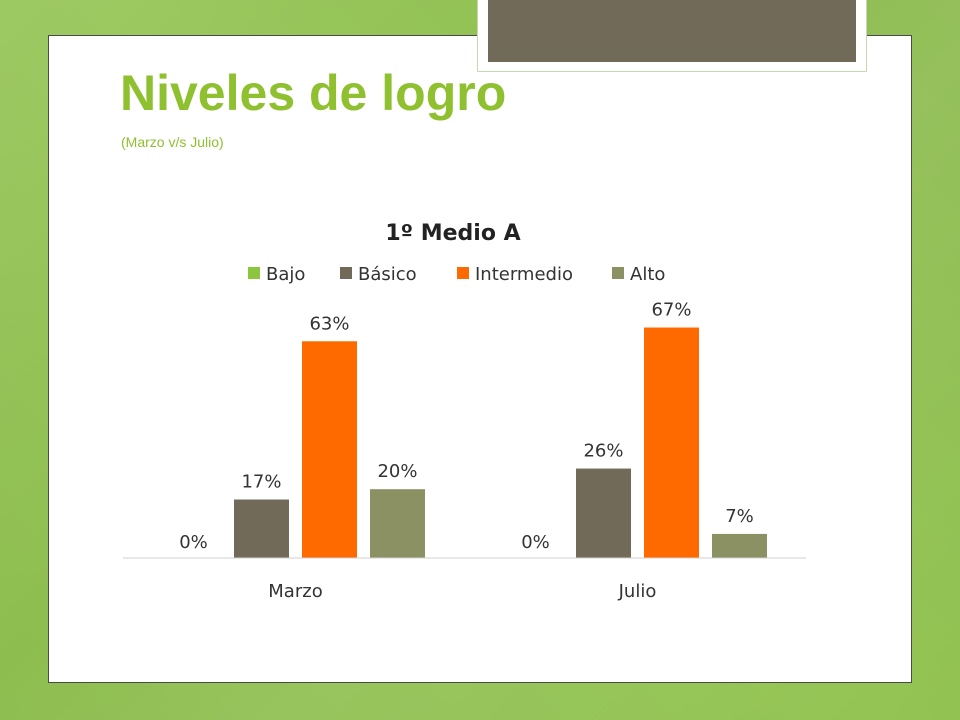 The width and height of the screenshot is (960, 720). What do you see at coordinates (672, 31) in the screenshot?
I see `decorative-block` at bounding box center [672, 31].